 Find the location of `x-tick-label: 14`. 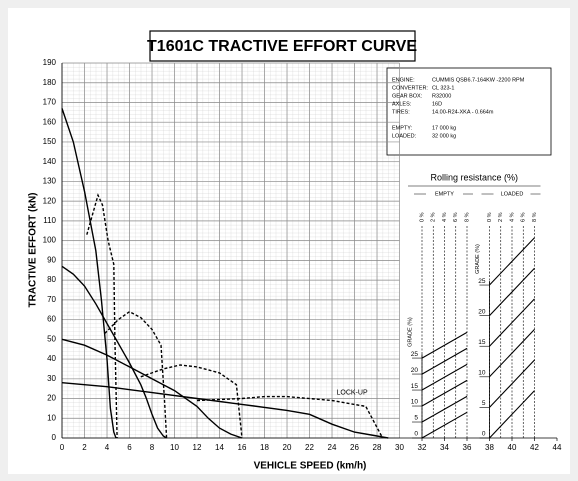

x-tick-label: 14 is located at coordinates (219, 447).